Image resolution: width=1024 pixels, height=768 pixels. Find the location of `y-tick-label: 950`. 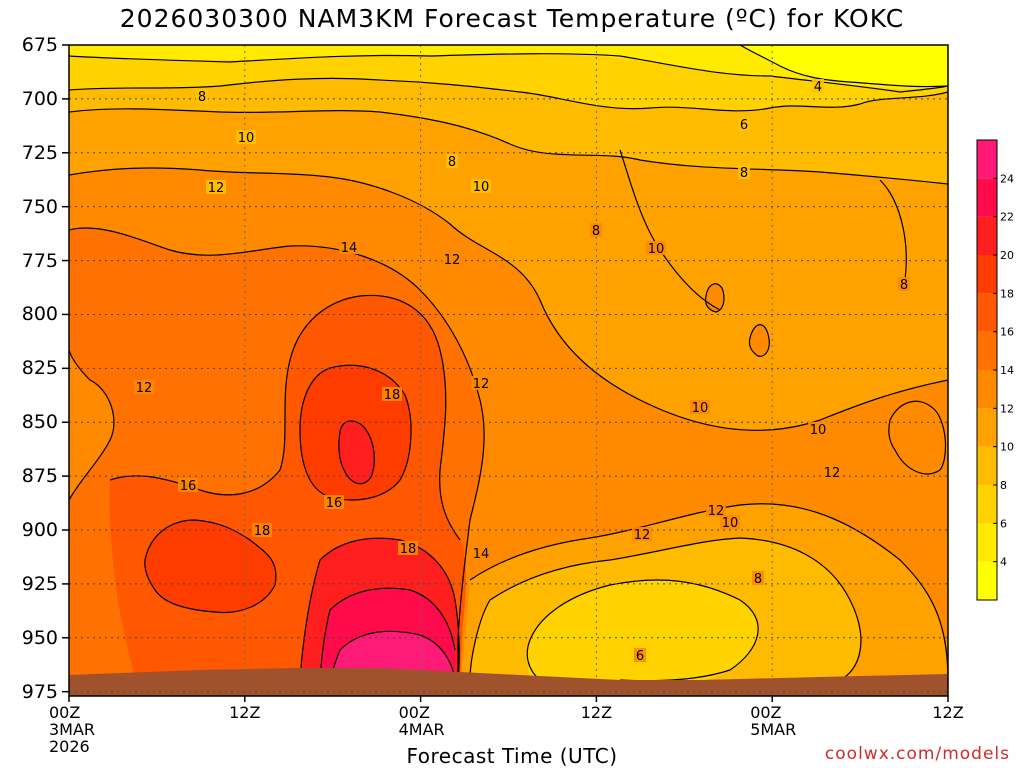

y-tick-label: 950 is located at coordinates (39, 637).